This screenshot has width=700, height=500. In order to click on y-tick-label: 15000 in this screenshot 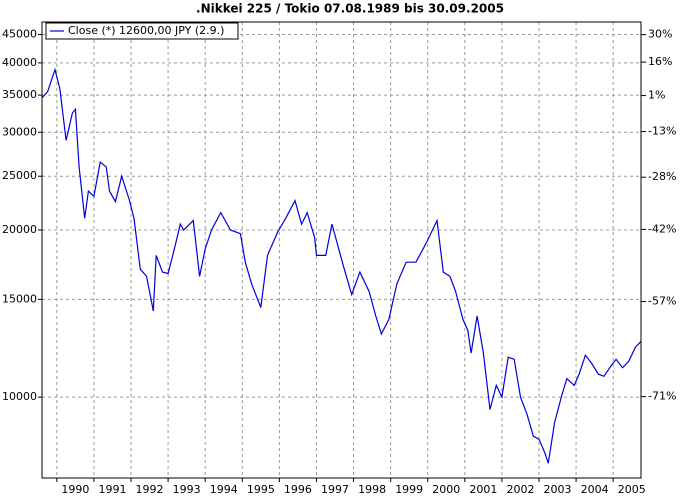, I will do `click(19, 298)`.